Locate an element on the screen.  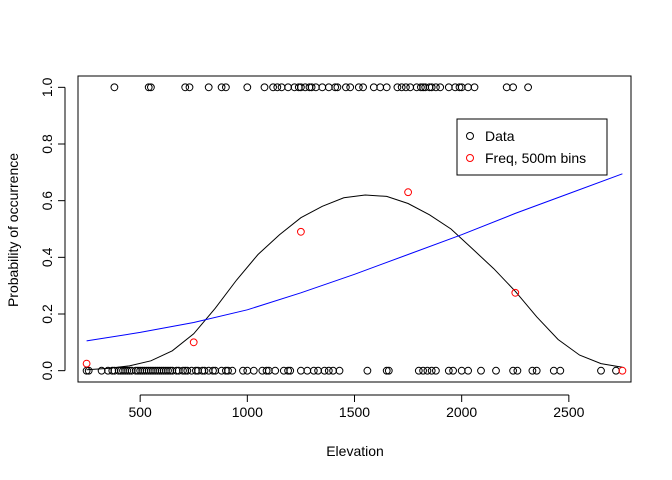
legend-box is located at coordinates (532, 147).